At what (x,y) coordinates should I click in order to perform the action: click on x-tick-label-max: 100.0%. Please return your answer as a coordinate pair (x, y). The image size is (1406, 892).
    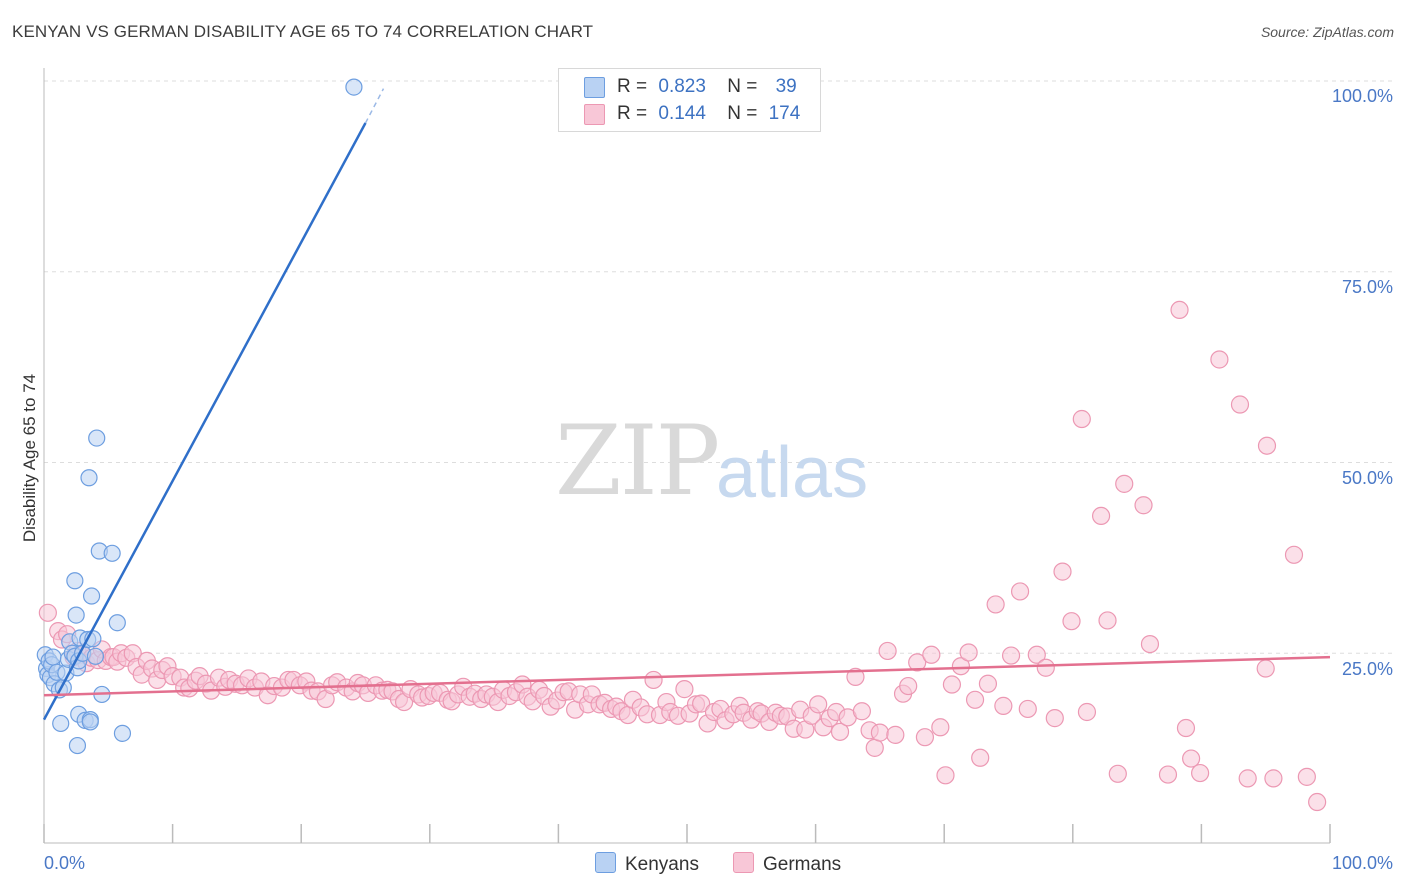
    Looking at the image, I should click on (1362, 863).